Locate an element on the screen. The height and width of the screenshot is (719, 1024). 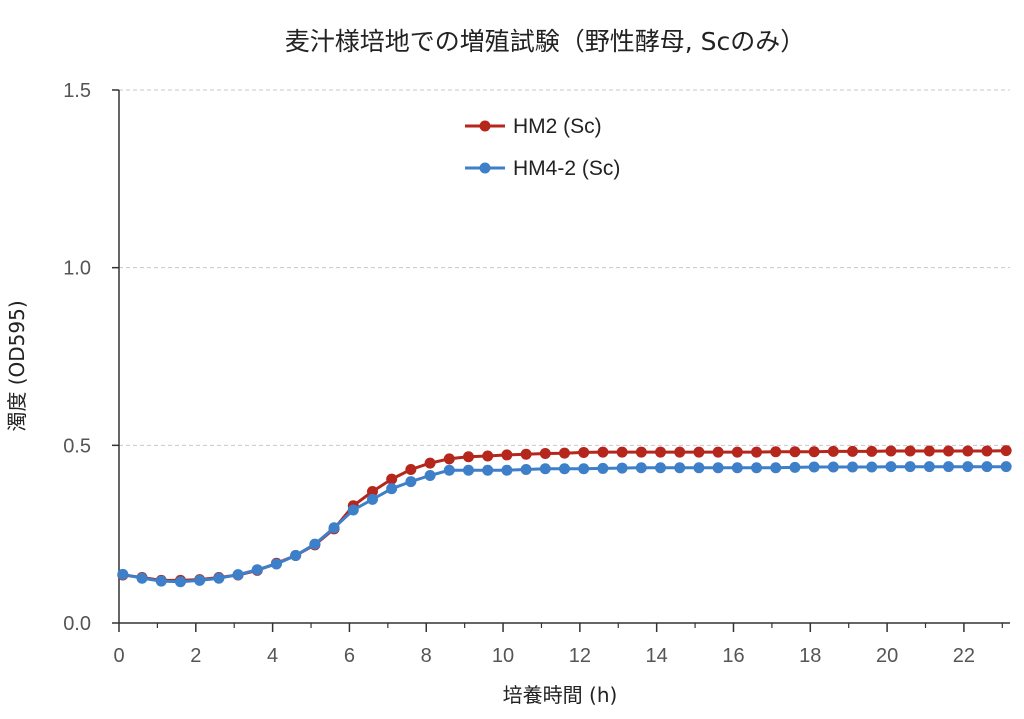
x-tick-label: 0 is located at coordinates (118, 656).